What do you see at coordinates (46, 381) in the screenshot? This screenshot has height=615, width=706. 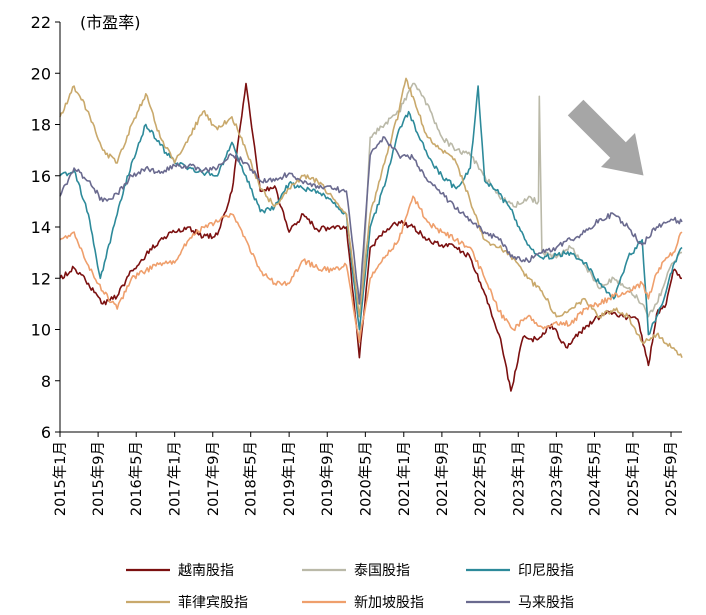 I see `y-tick-label: 8` at bounding box center [46, 381].